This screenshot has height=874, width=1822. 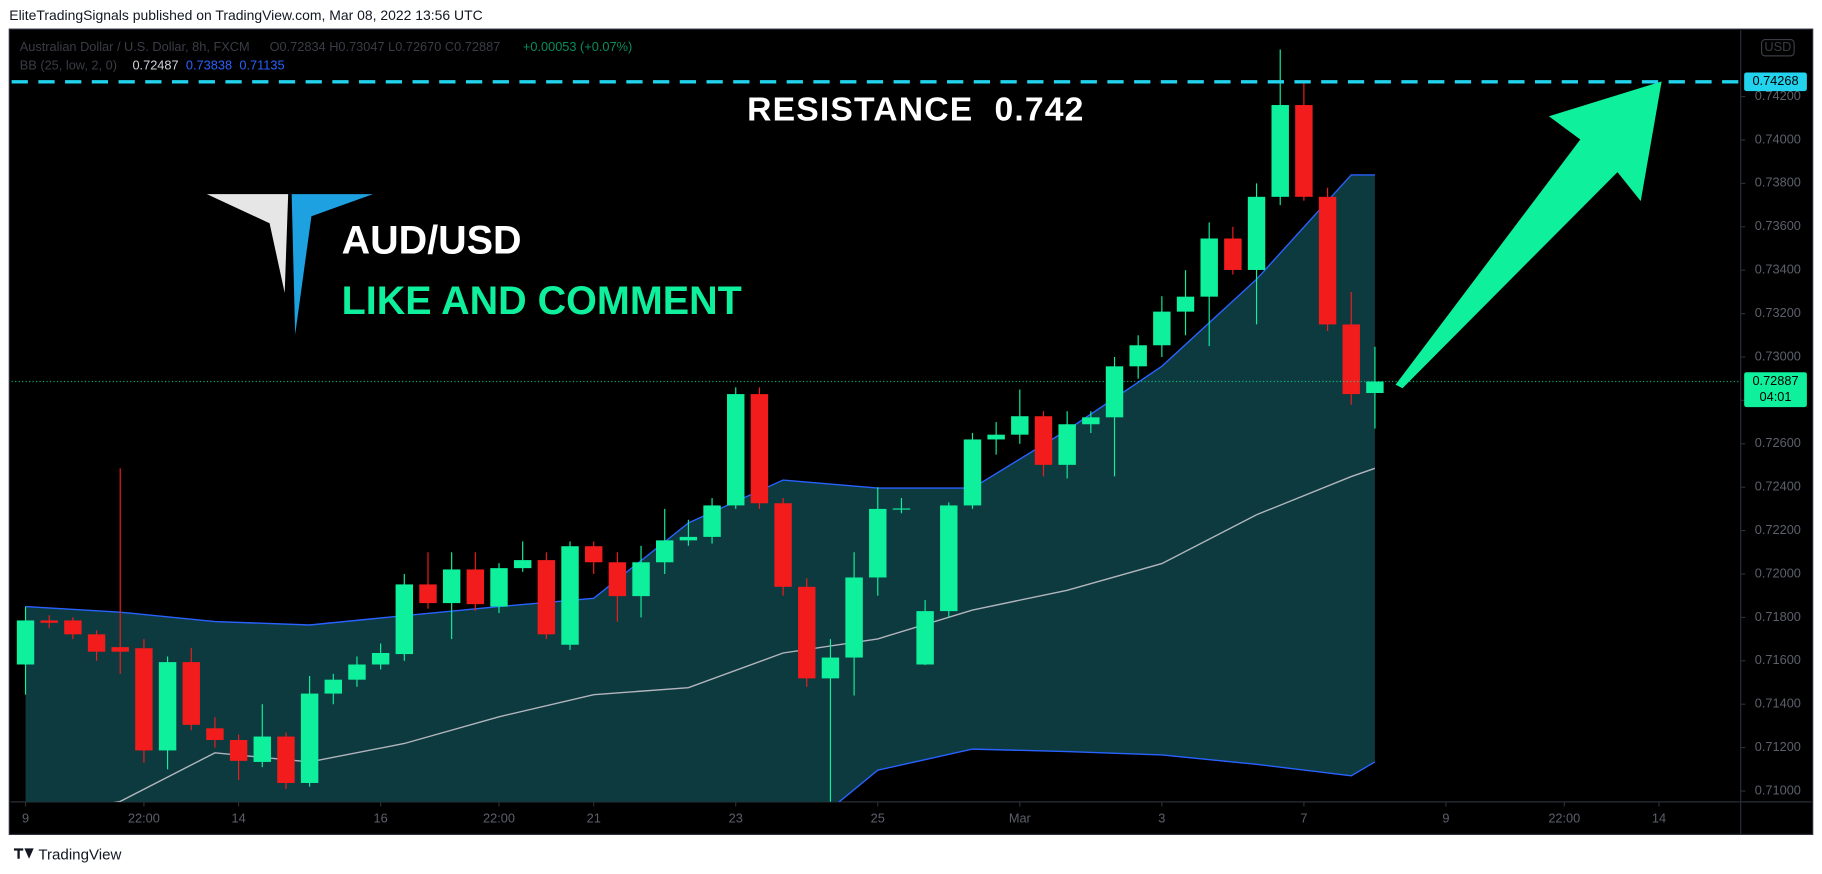 What do you see at coordinates (68, 65) in the screenshot?
I see `legend-bb: BB (25, low, 2, 0)` at bounding box center [68, 65].